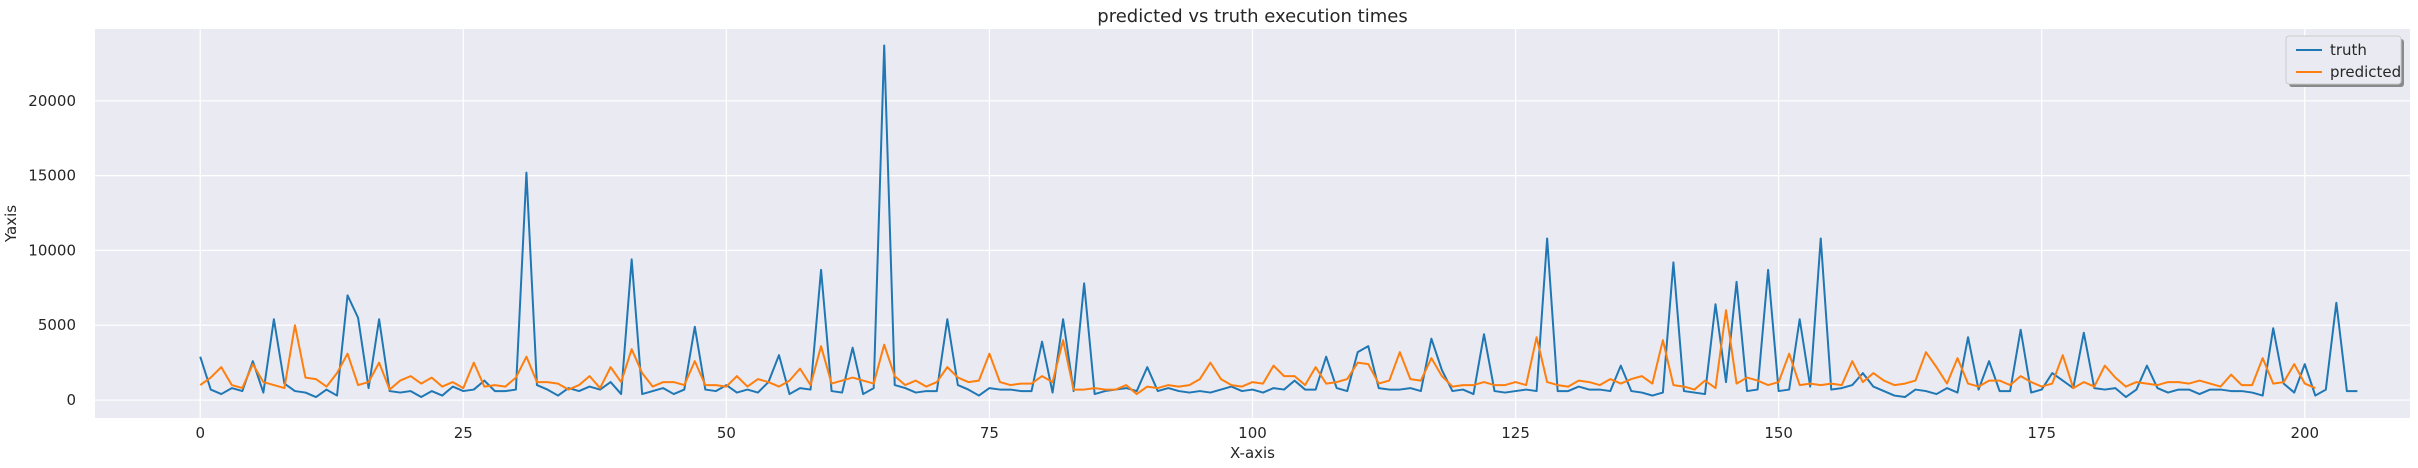 The image size is (2418, 468). I want to click on x-ticks: 0 25 50 75 100 125 150 175 200, so click(1257, 433).